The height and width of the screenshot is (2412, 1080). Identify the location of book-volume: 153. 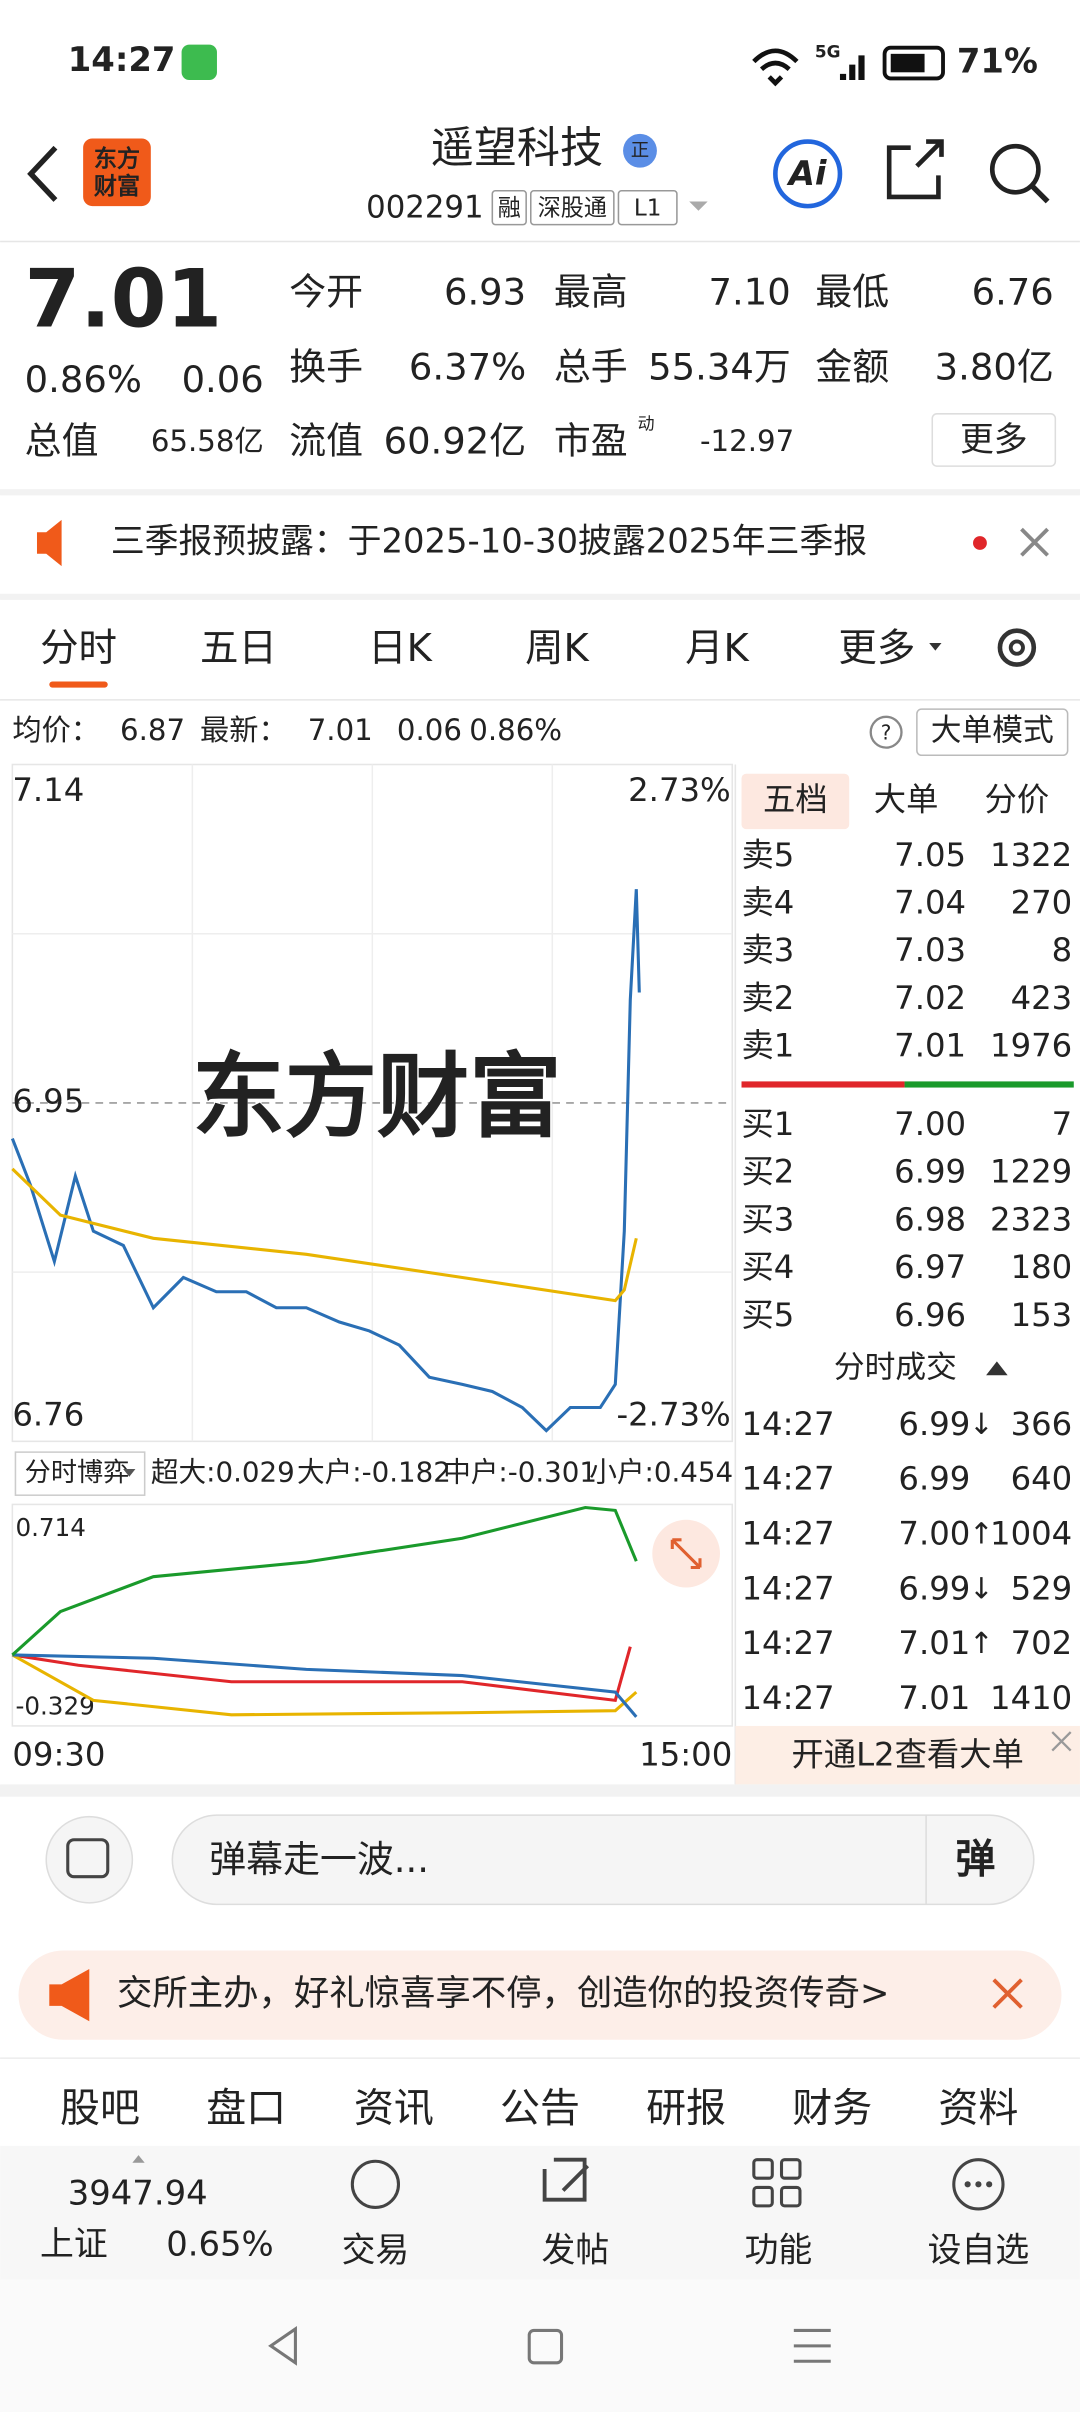
(1042, 1315).